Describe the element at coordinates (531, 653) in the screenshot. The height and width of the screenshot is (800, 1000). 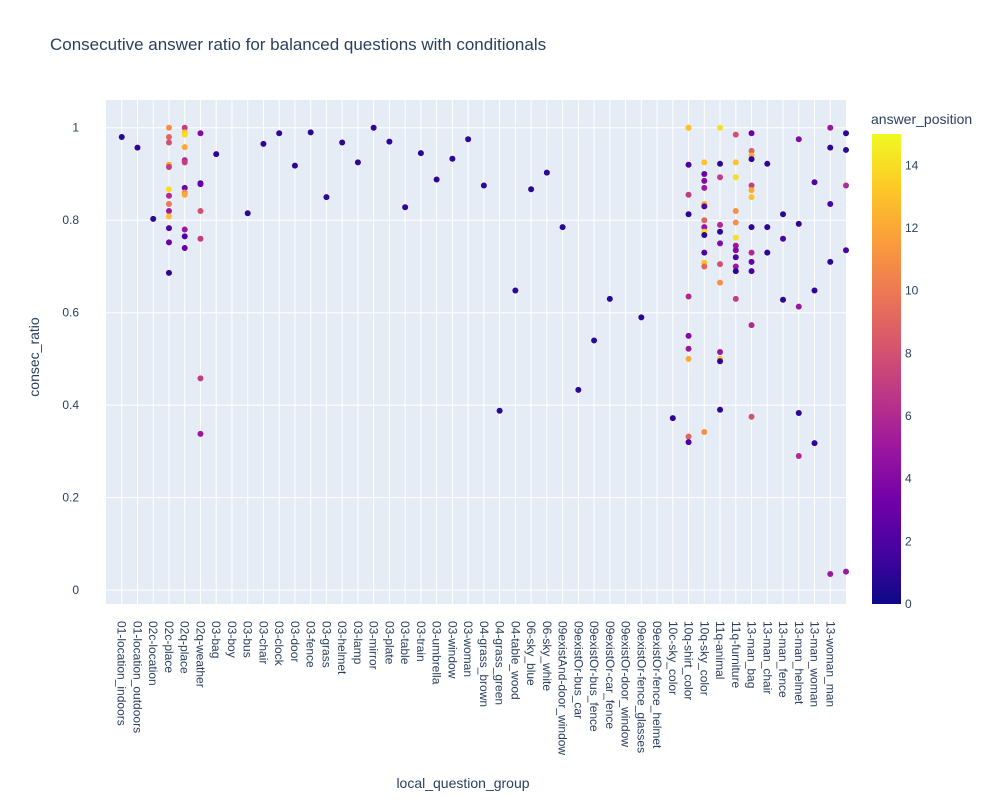
I see `x-tick-label: 06-sky_blue` at that location.